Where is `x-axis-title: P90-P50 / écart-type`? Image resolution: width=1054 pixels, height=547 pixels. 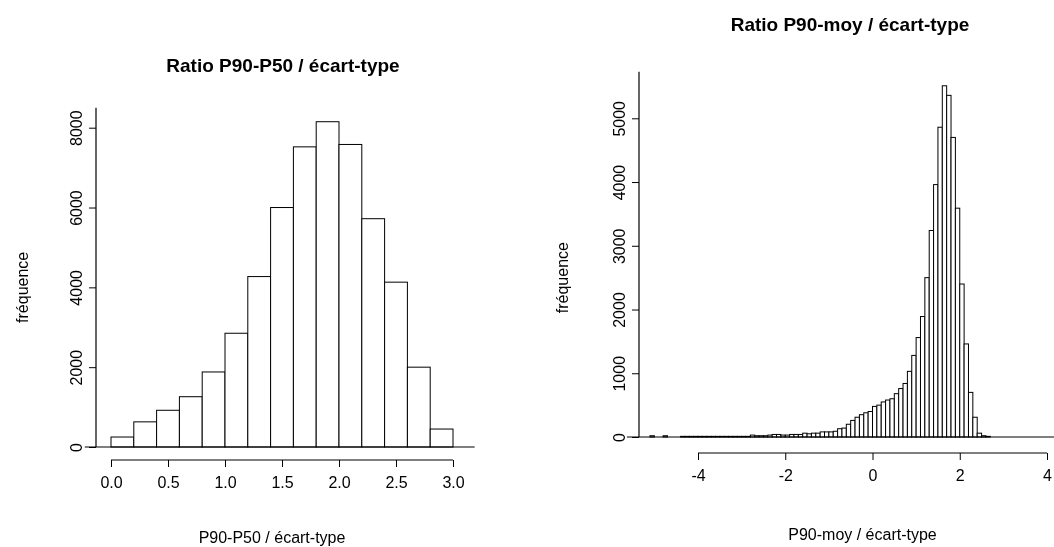
x-axis-title: P90-P50 / écart-type is located at coordinates (272, 537).